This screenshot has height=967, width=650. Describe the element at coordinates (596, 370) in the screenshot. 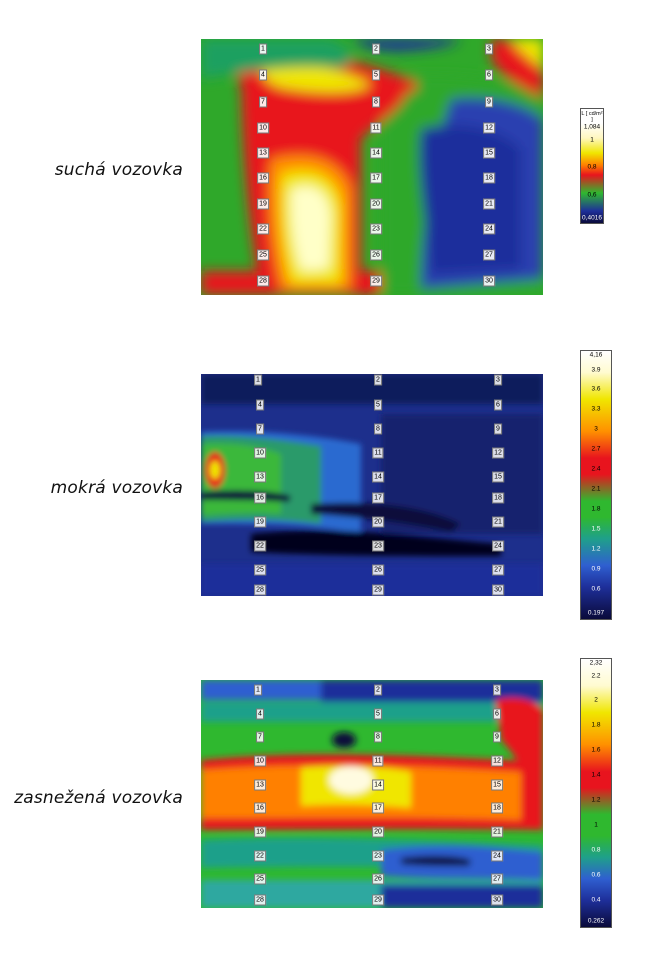

I see `scale-tick: 3.9` at that location.